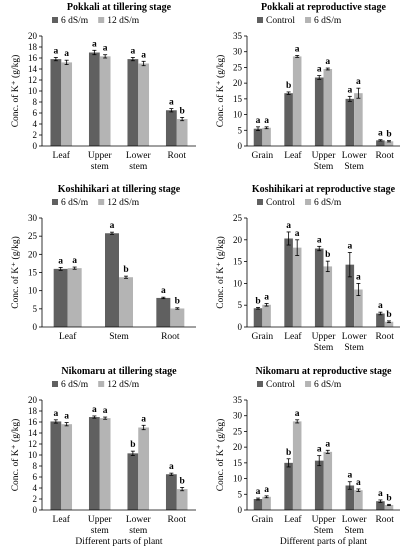  What do you see at coordinates (119, 371) in the screenshot?
I see `chart-title: Nikomaru at tillering stage` at bounding box center [119, 371].